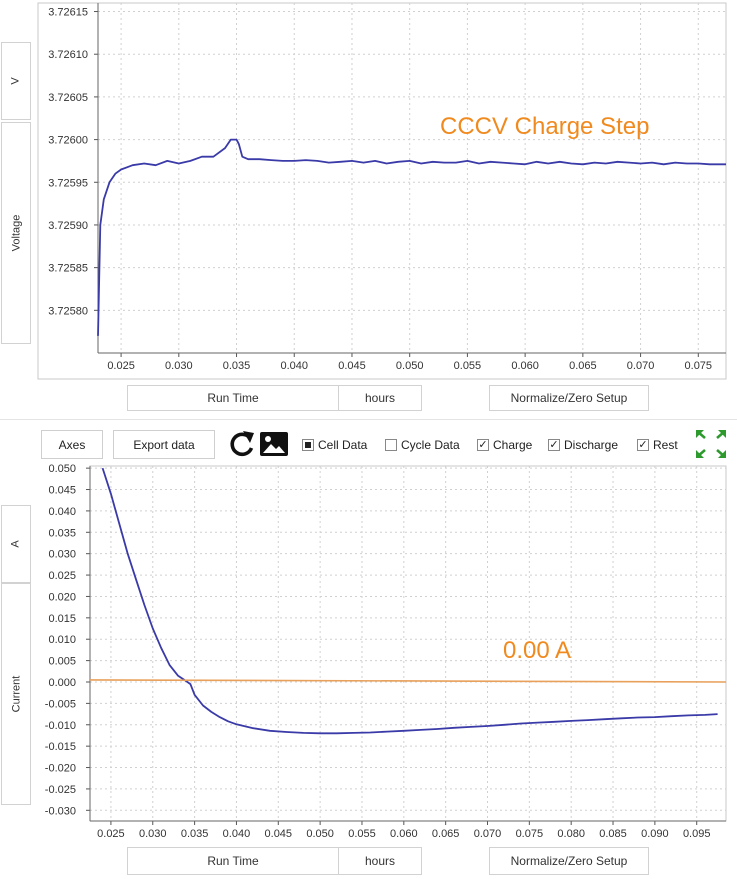 The width and height of the screenshot is (737, 879). Describe the element at coordinates (60, 790) in the screenshot. I see `c-y-tick-label: -0.025` at that location.